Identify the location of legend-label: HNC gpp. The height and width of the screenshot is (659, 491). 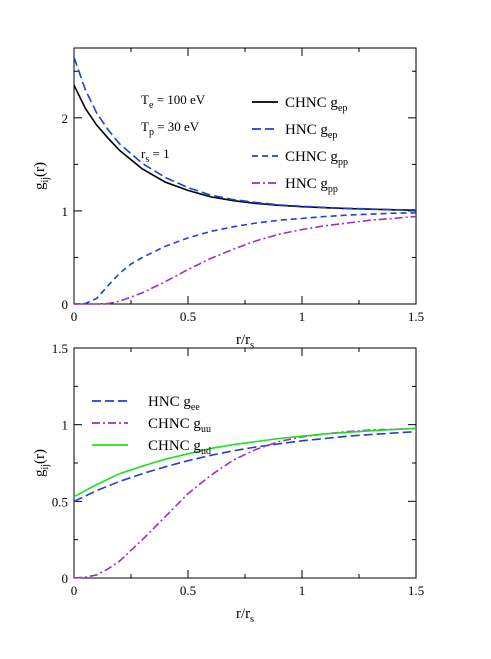
(311, 185).